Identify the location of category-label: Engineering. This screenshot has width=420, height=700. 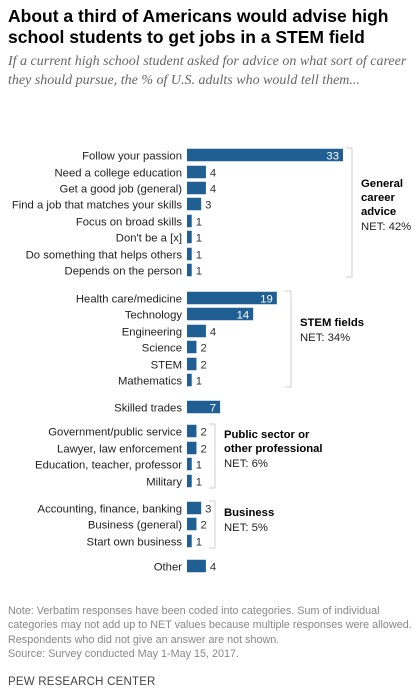
(152, 333).